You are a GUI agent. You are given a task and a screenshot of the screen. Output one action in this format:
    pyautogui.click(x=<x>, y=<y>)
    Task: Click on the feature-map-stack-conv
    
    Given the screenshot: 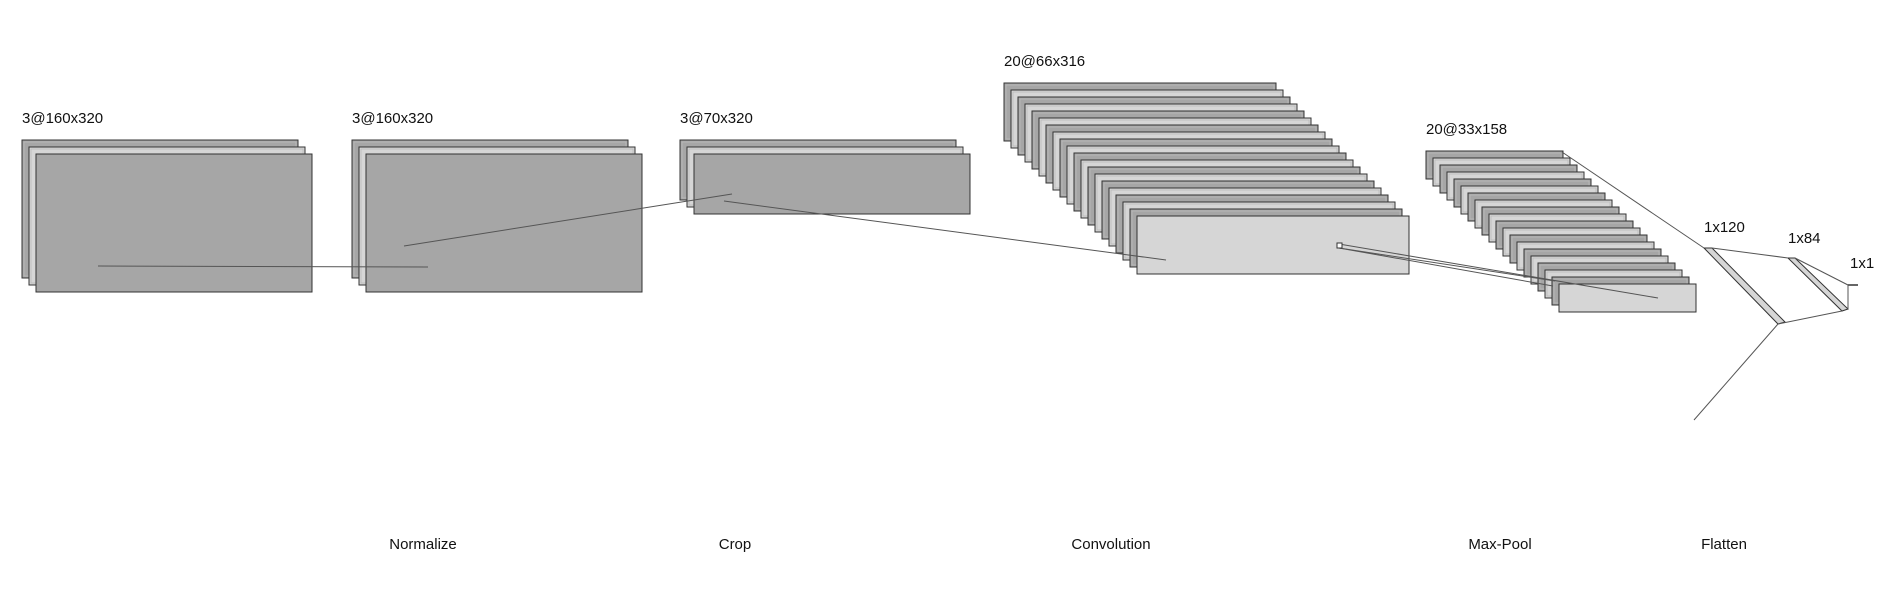 What is the action you would take?
    pyautogui.click(x=1206, y=178)
    